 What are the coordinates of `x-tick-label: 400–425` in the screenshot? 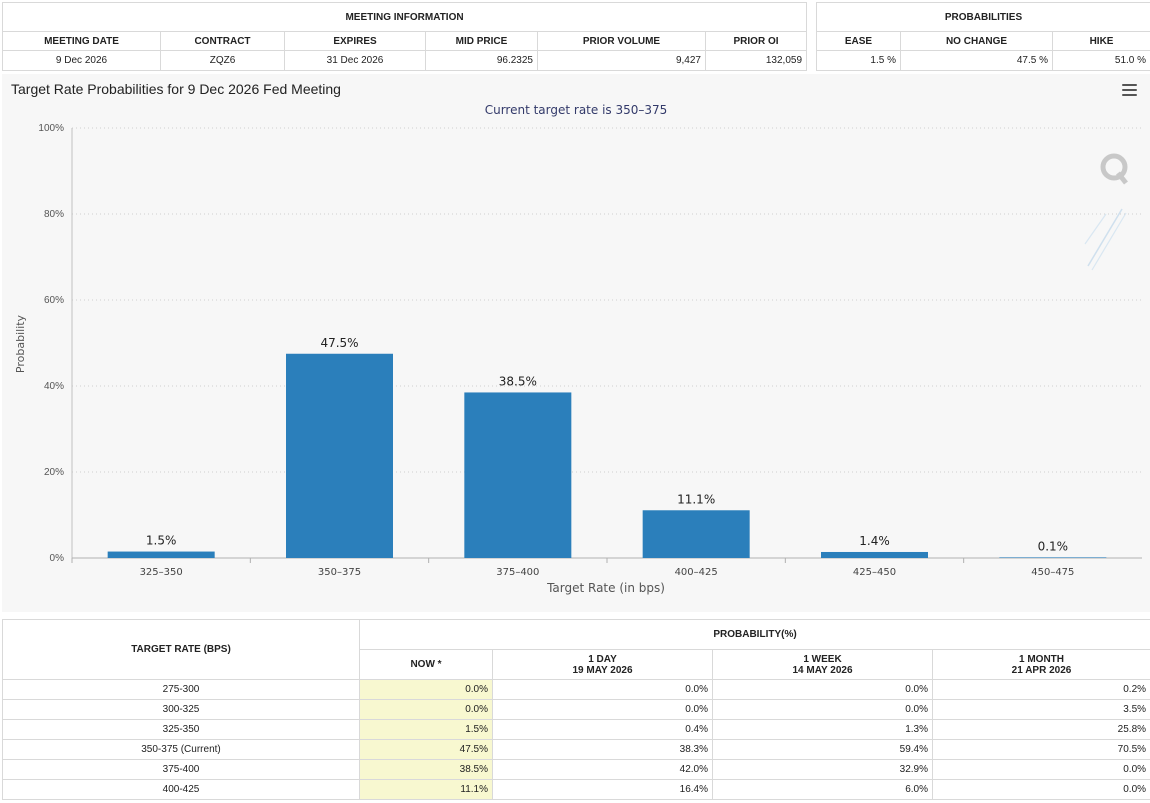 It's located at (696, 572).